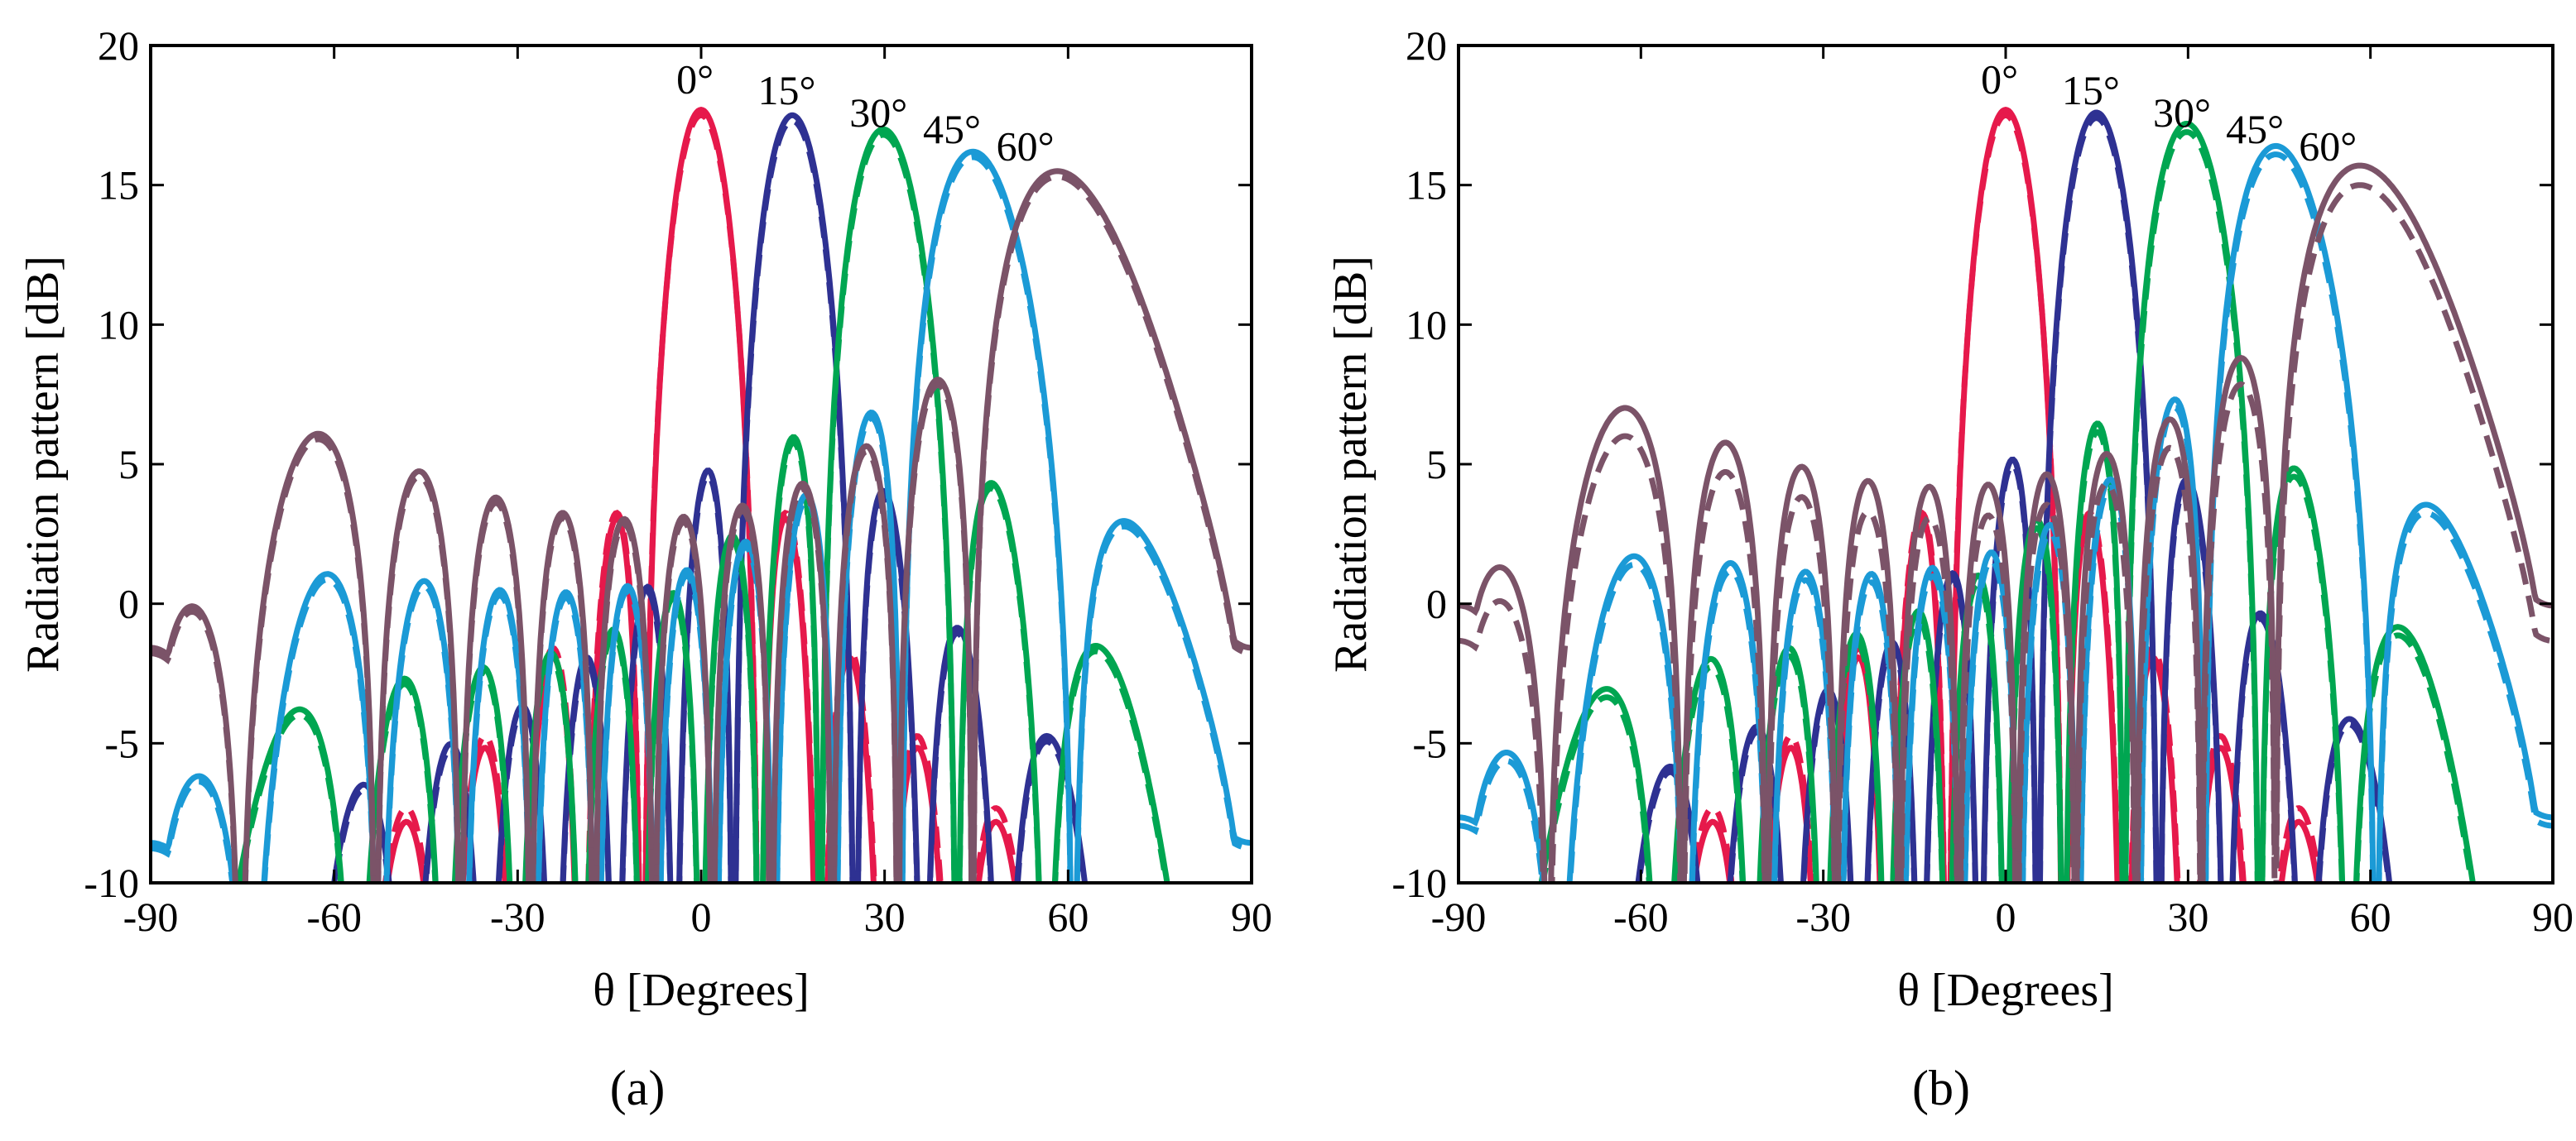 The height and width of the screenshot is (1141, 2576). What do you see at coordinates (638, 1088) in the screenshot?
I see `panel-label: (a)` at bounding box center [638, 1088].